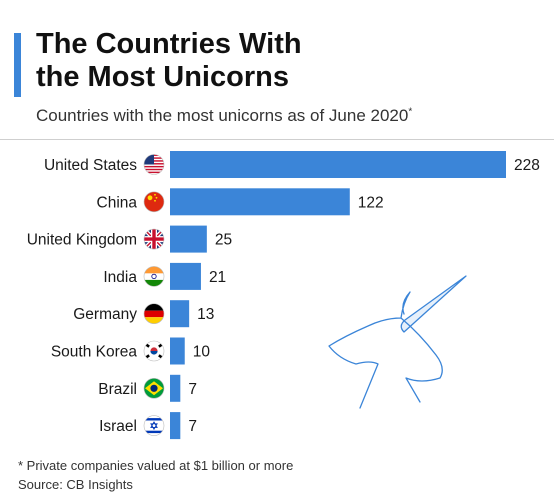 Image resolution: width=554 pixels, height=502 pixels. Describe the element at coordinates (105, 314) in the screenshot. I see `category-label: Germany` at that location.